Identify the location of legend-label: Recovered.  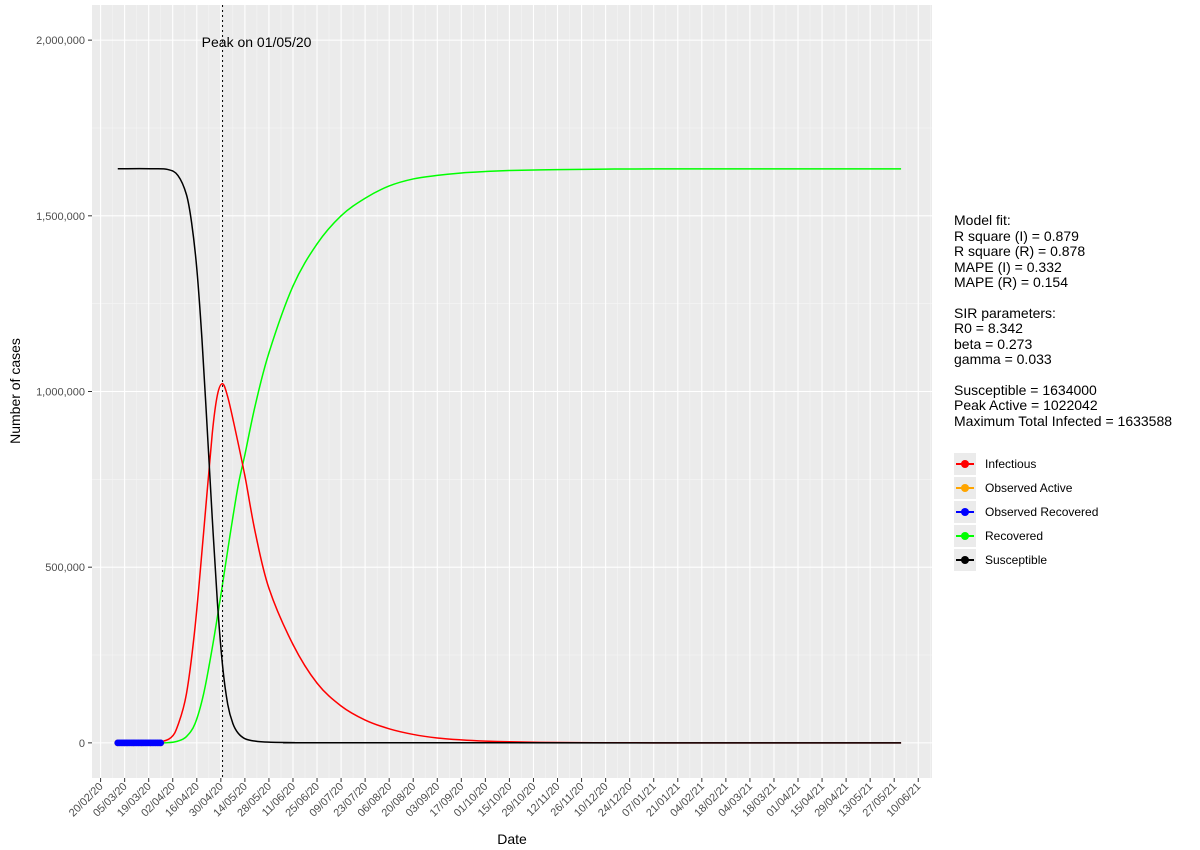
(1014, 536).